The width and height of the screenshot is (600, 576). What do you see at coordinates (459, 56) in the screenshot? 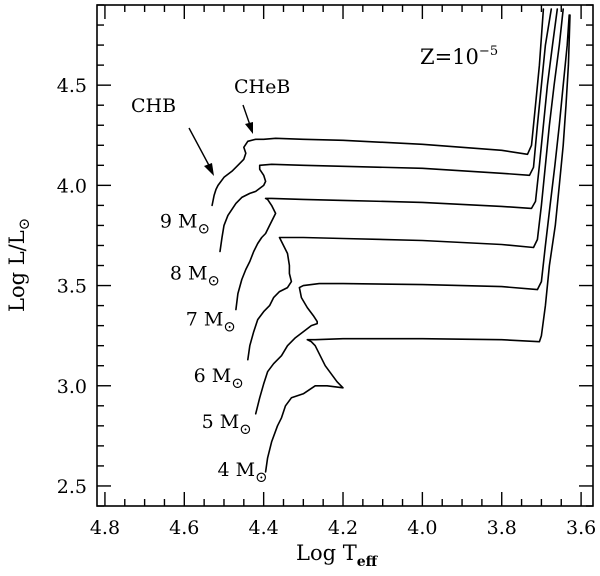
I see `metallicity-label: Z=10−5` at bounding box center [459, 56].